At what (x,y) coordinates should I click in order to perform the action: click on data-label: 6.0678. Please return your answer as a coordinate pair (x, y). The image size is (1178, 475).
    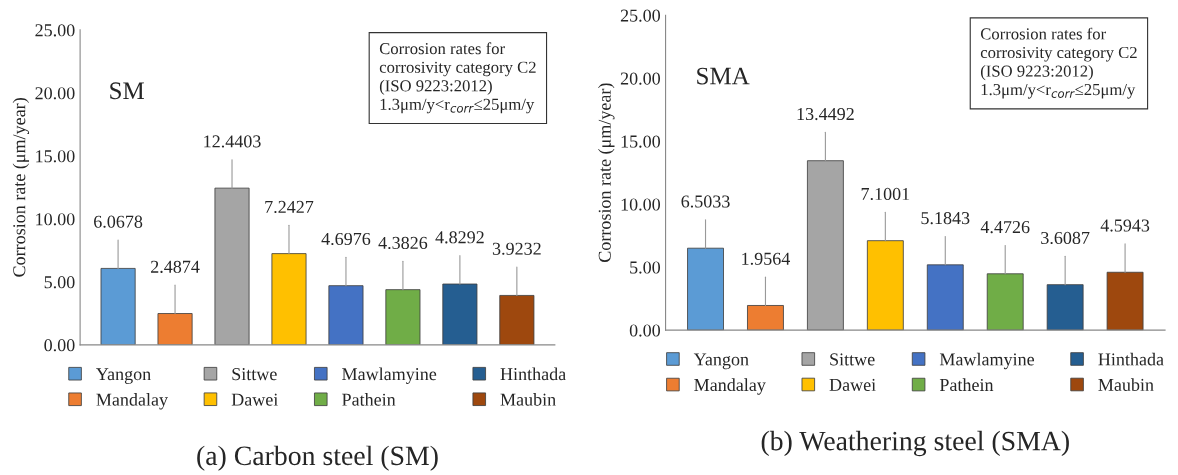
    Looking at the image, I should click on (118, 221).